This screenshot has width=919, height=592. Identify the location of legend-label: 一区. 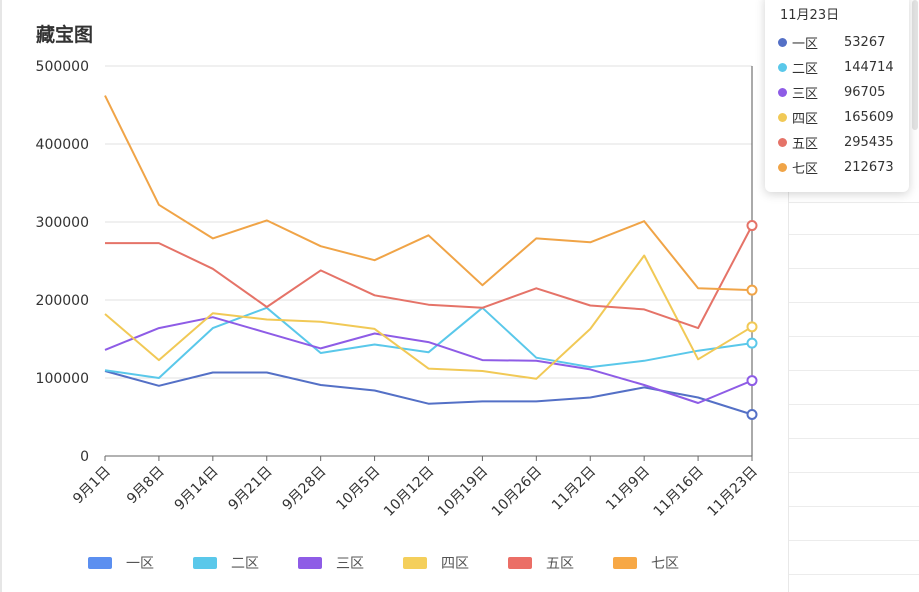
(140, 564).